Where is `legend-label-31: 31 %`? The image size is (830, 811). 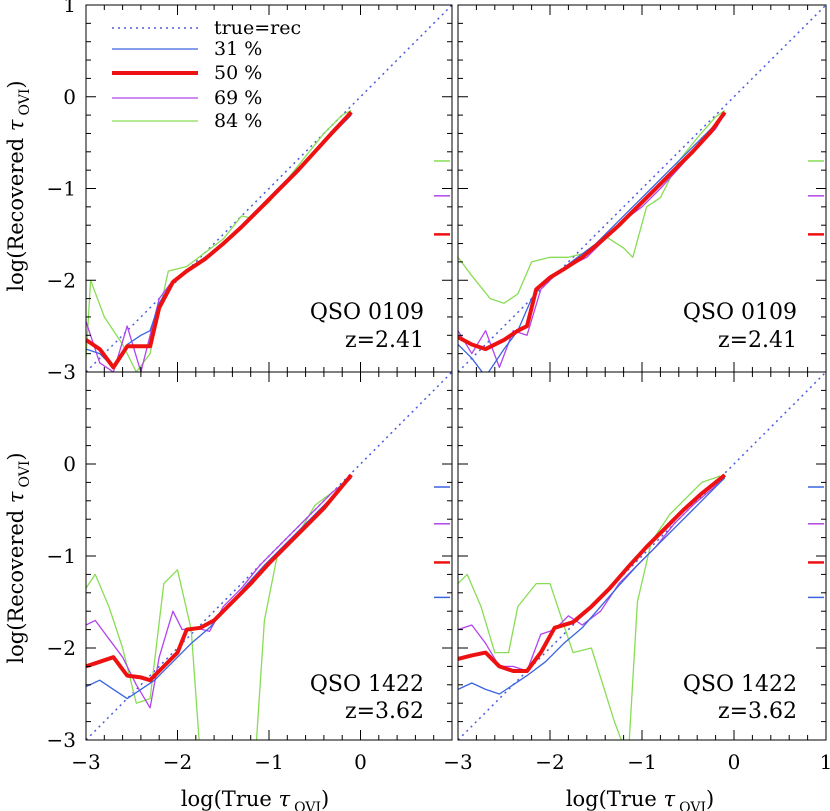 legend-label-31: 31 % is located at coordinates (238, 49).